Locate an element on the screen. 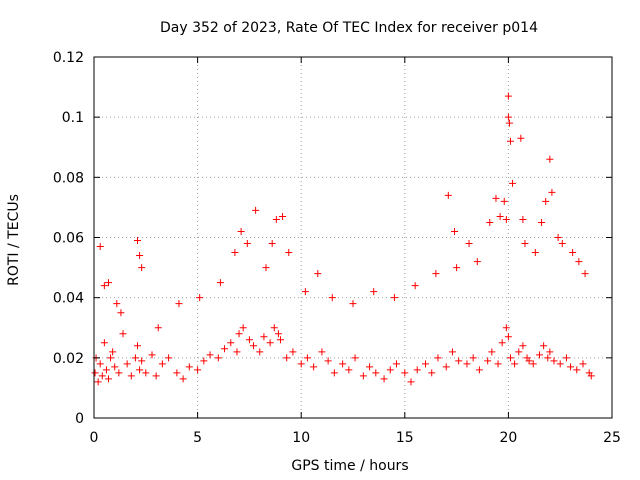  y-tick-label: 0.04 is located at coordinates (68, 299).